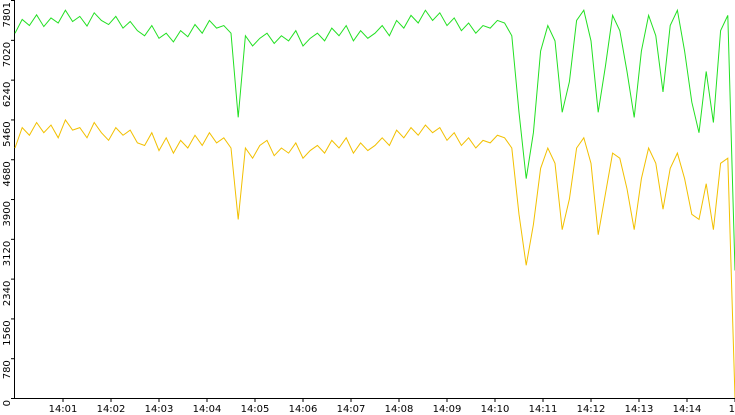 Image resolution: width=735 pixels, height=415 pixels. I want to click on x-tick-label: 14:12, so click(591, 409).